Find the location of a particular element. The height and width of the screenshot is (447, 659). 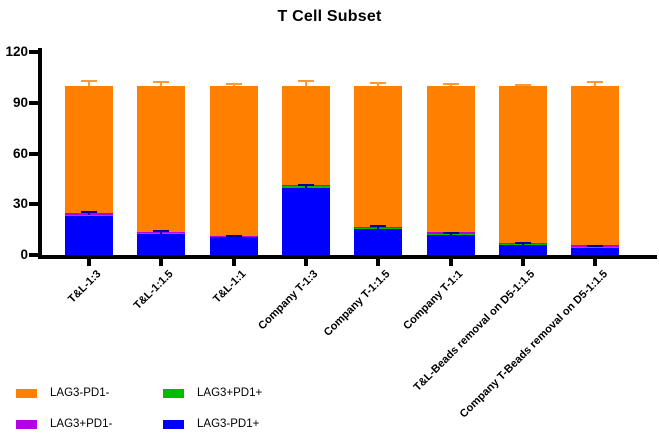

x-tick-label: T&L-Beads removal on D5-1:1.5 is located at coordinates (474, 331).